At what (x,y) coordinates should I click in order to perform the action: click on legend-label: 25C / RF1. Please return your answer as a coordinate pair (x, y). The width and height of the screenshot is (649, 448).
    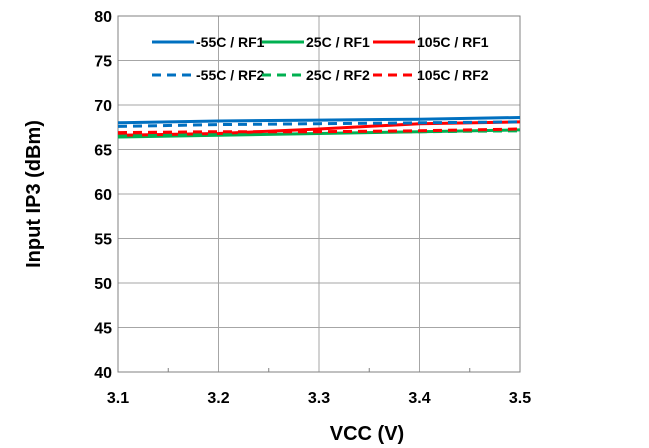
    Looking at the image, I should click on (338, 42).